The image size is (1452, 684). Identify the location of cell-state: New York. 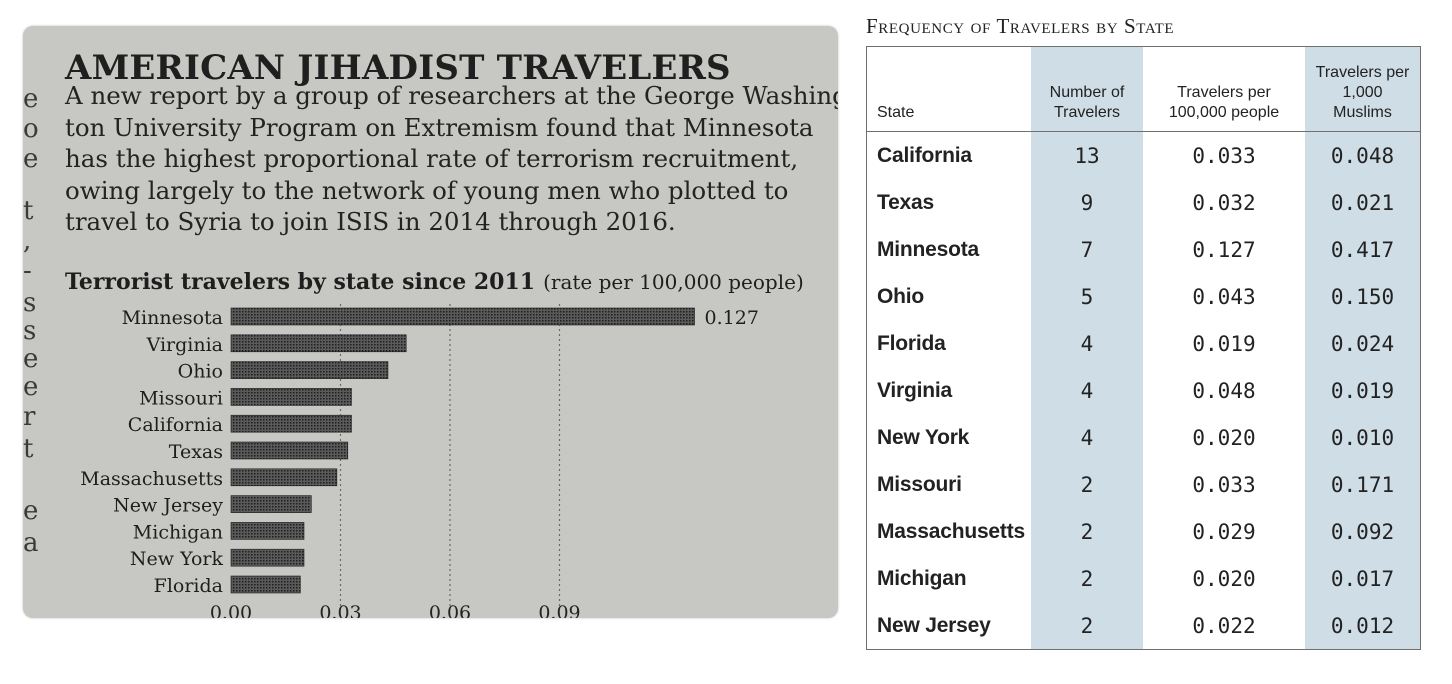
(923, 437).